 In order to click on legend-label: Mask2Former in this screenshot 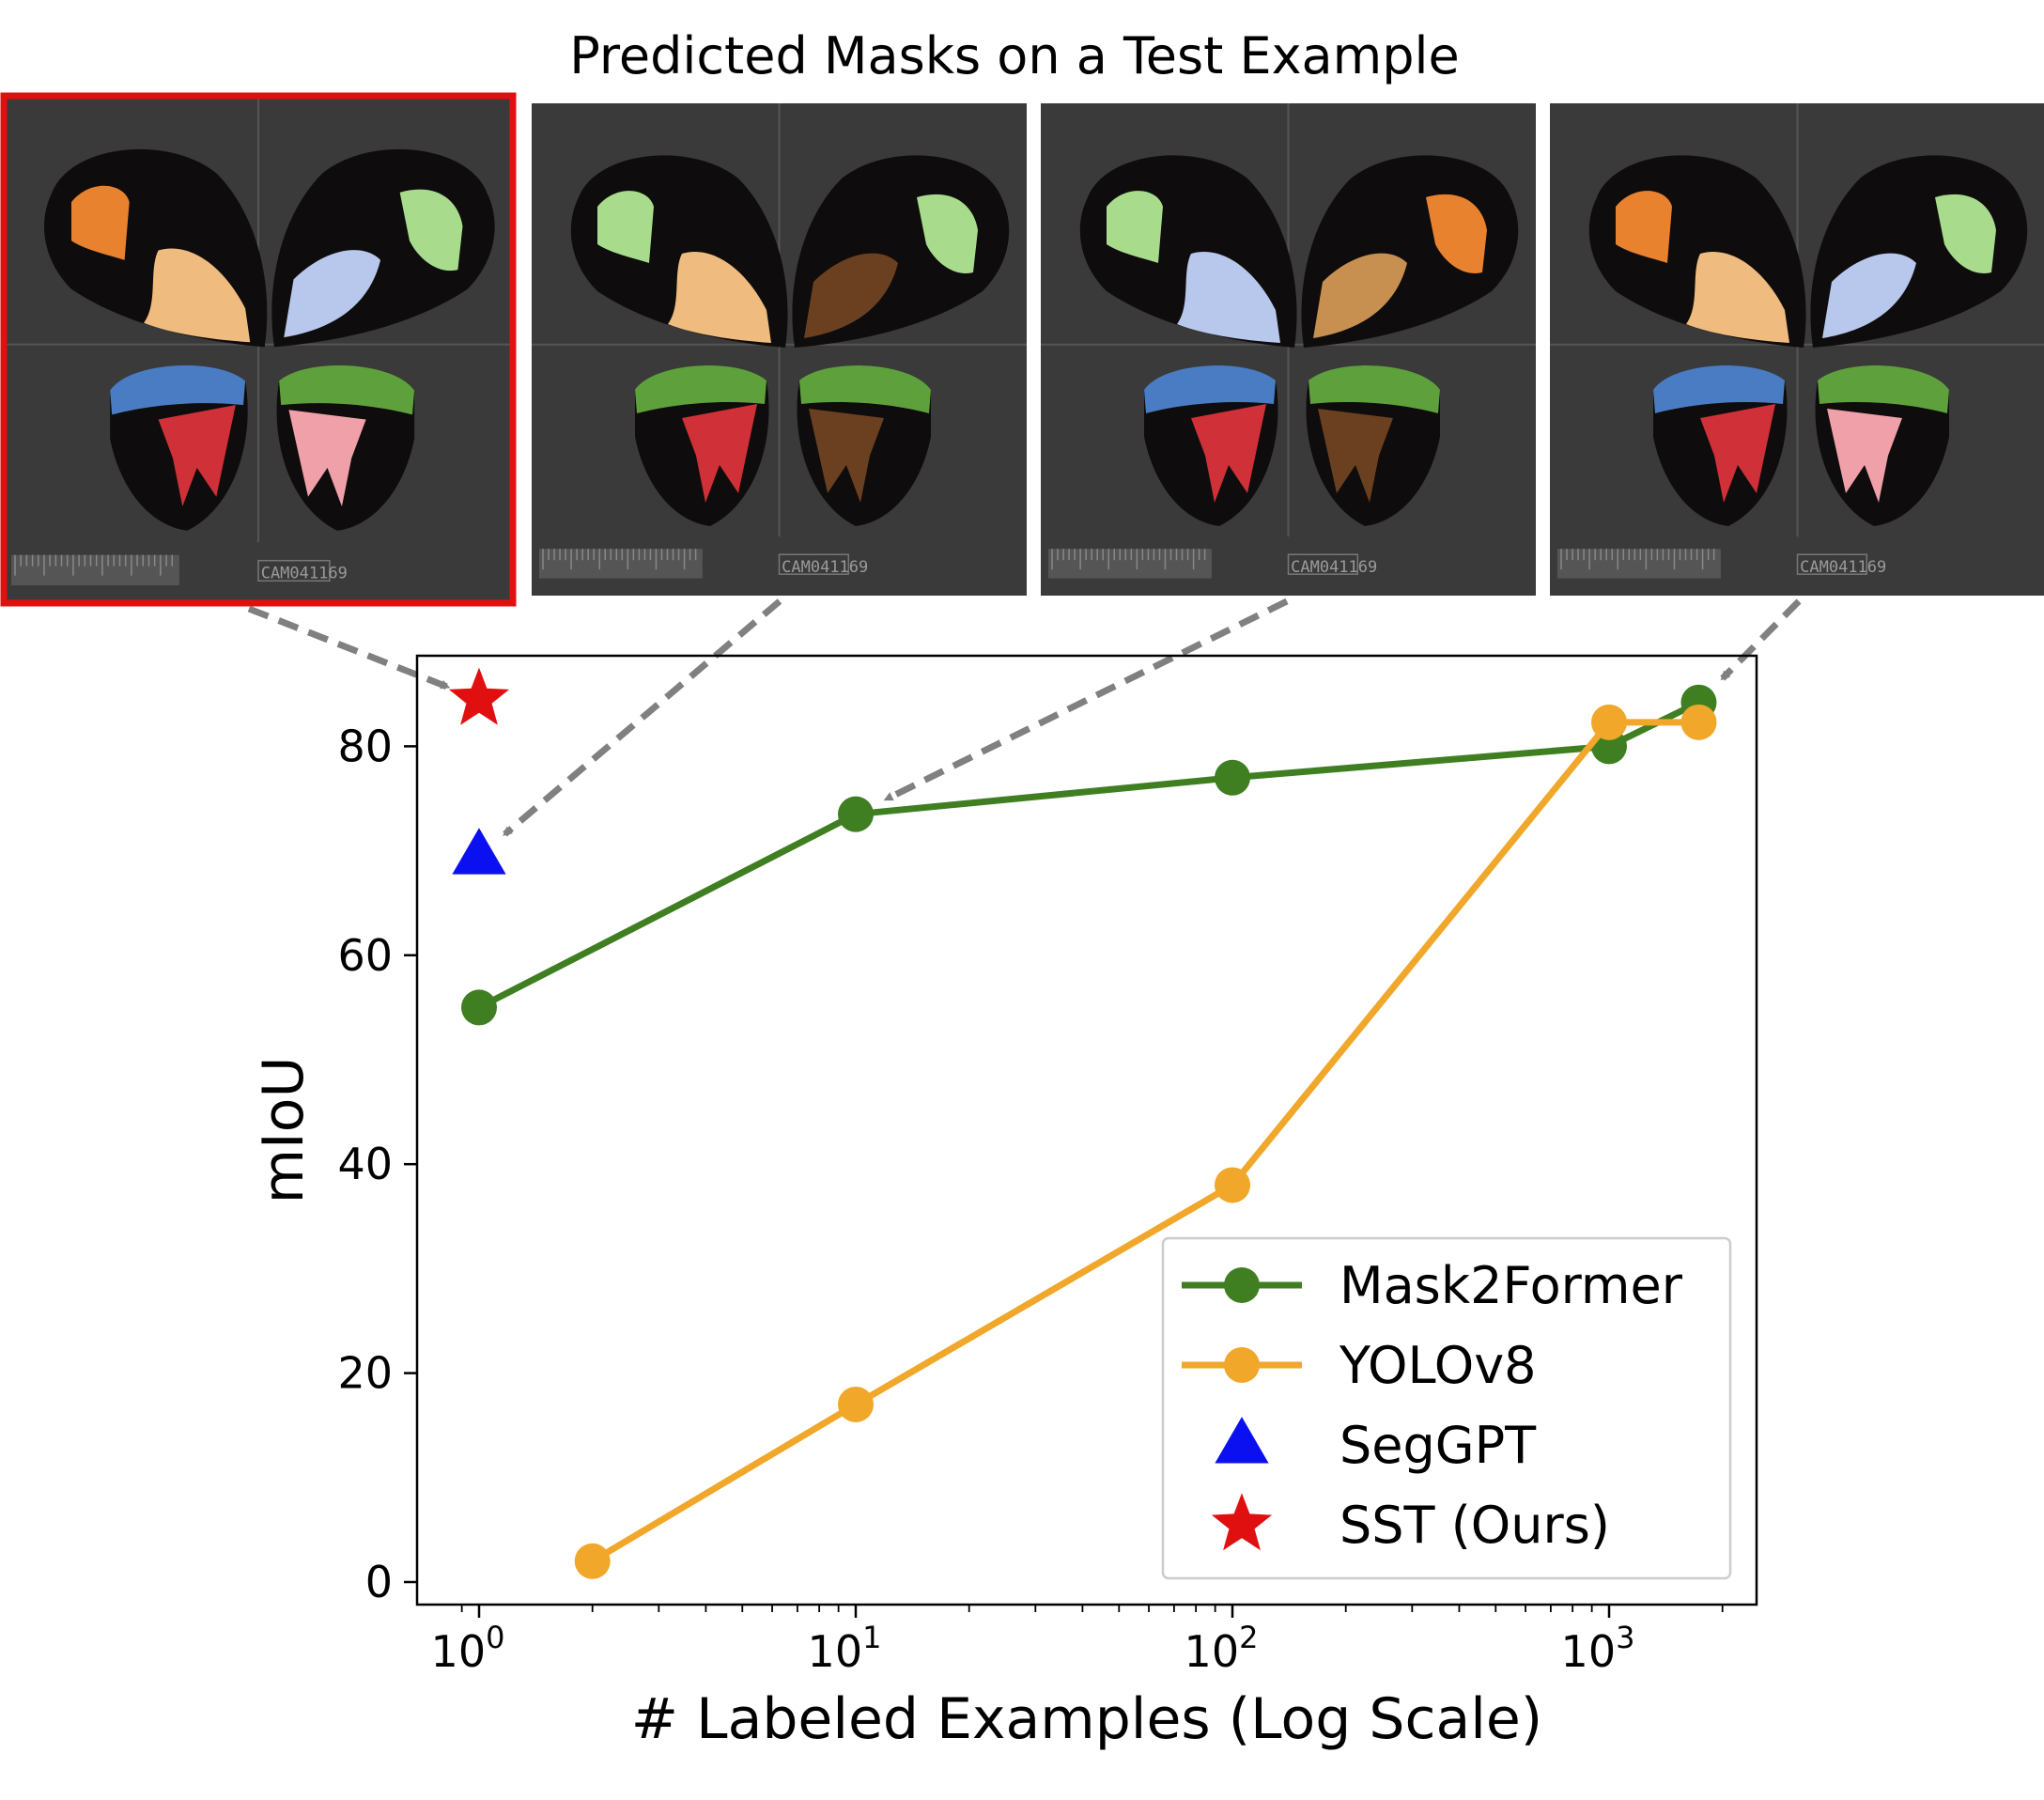, I will do `click(1511, 1286)`.